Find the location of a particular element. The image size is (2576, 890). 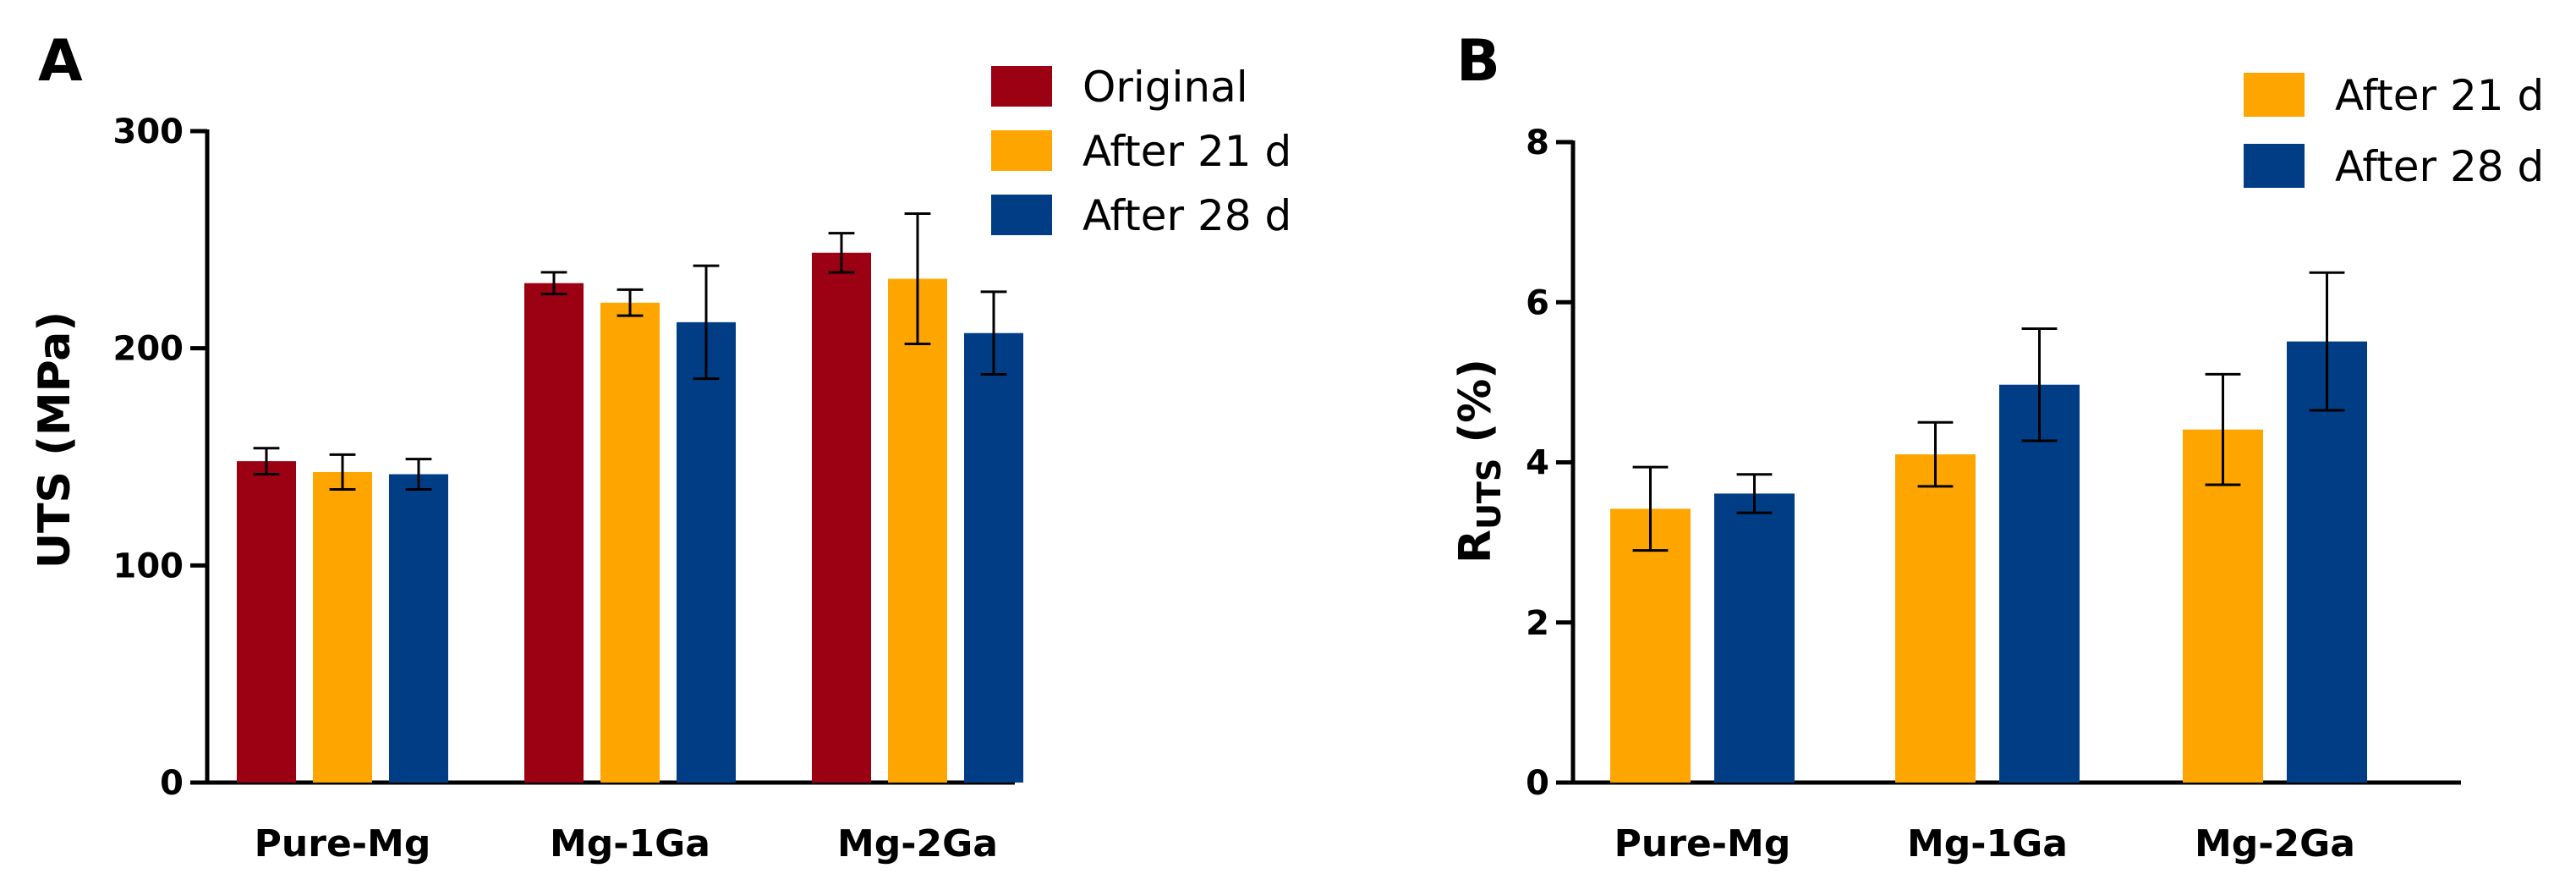

panel-a-legend-label: Original is located at coordinates (1165, 87).